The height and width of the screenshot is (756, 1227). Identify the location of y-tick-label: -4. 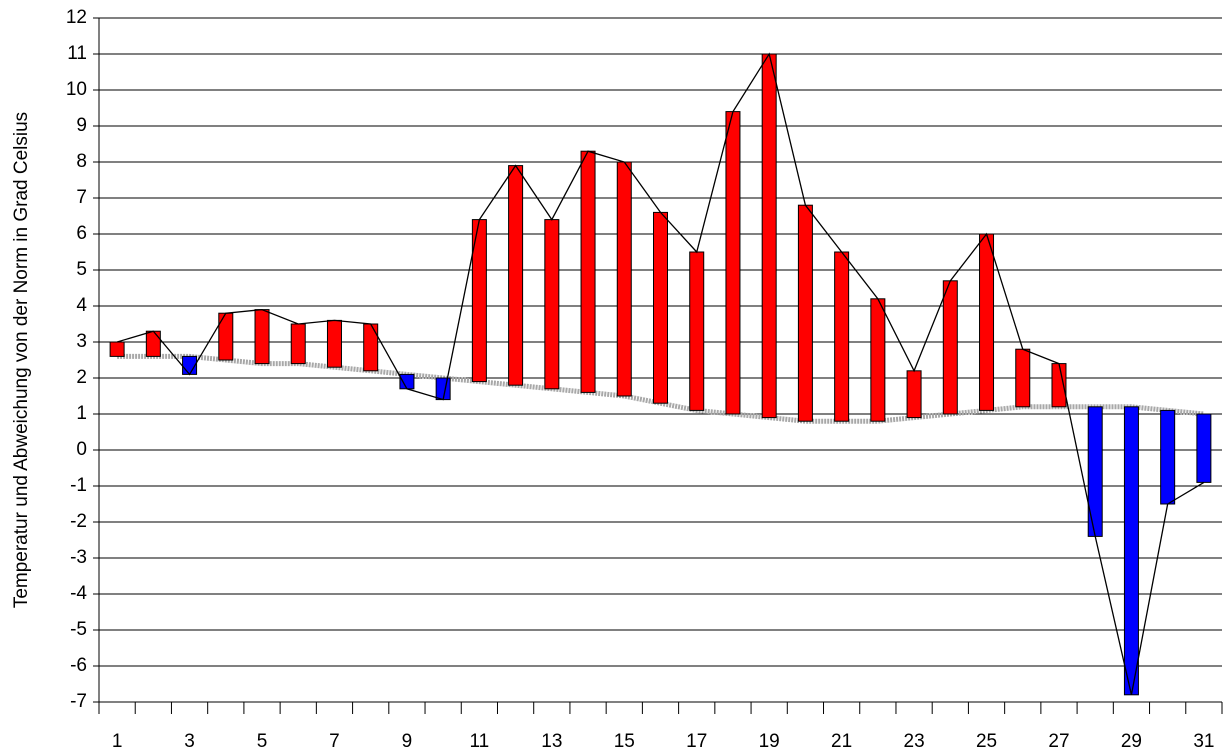
(78, 593).